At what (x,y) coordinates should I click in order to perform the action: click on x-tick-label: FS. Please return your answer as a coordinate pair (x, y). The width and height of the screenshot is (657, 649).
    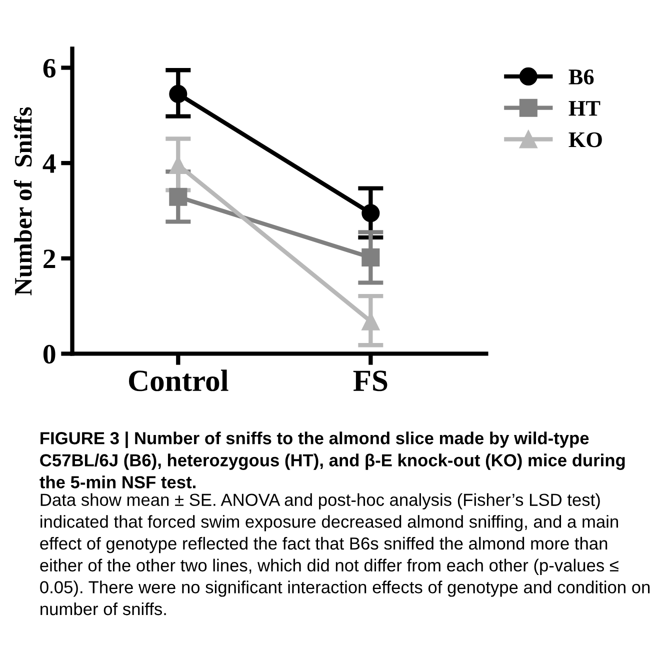
    Looking at the image, I should click on (370, 381).